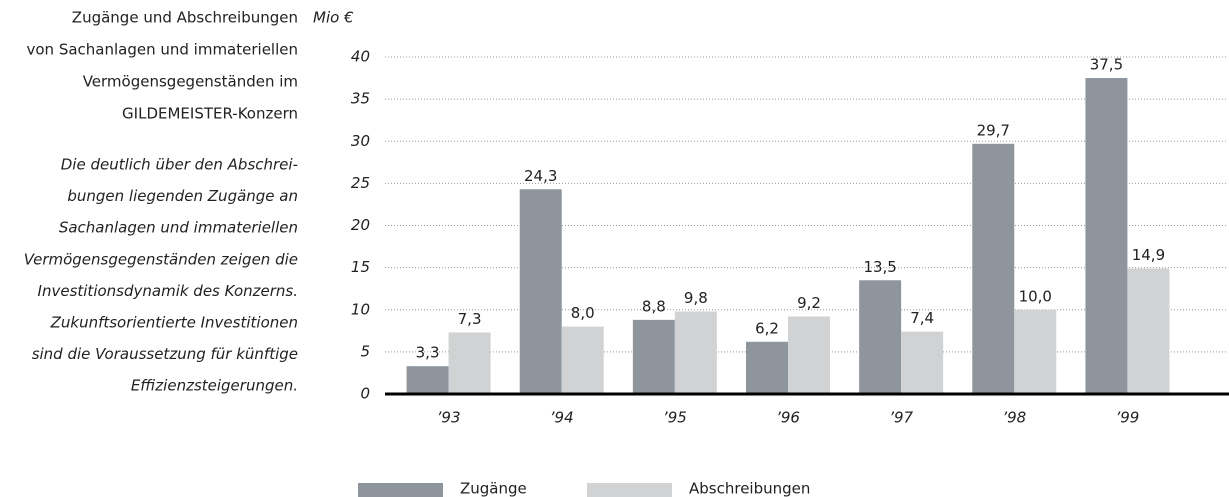 This screenshot has height=497, width=1229. What do you see at coordinates (174, 323) in the screenshot?
I see `description-line: Zukunftsorientierte Investitionen` at bounding box center [174, 323].